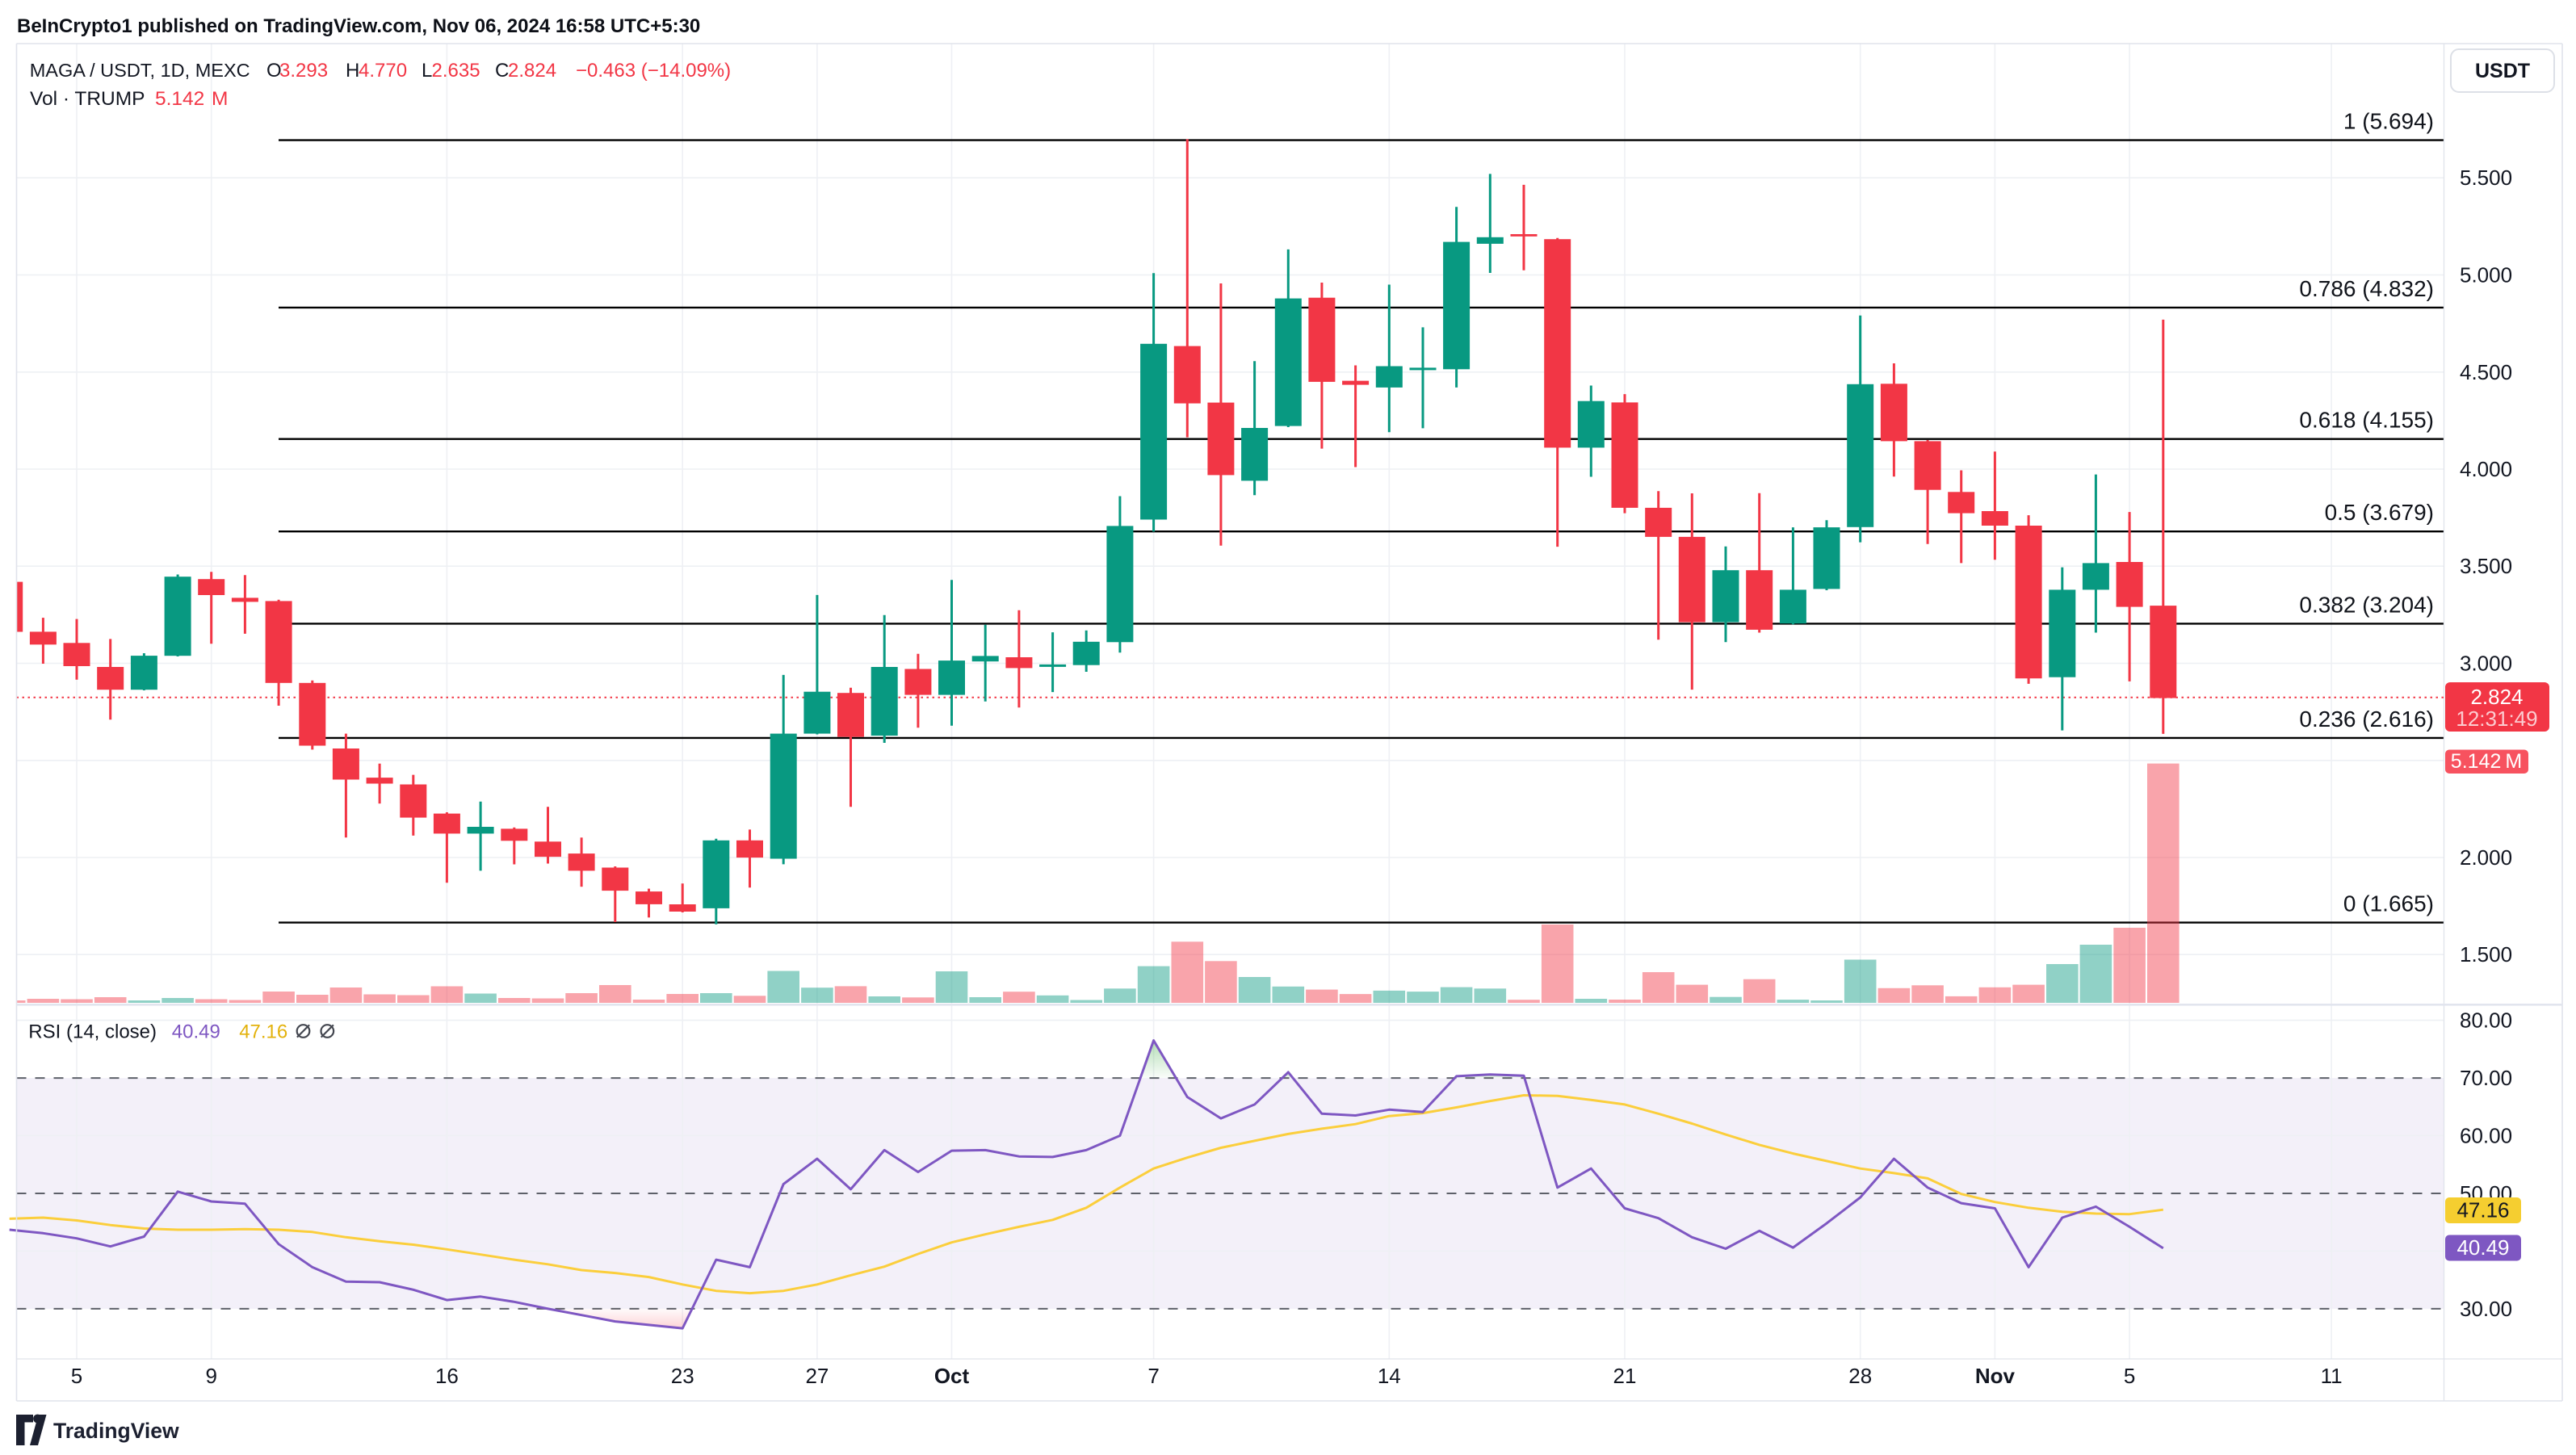  What do you see at coordinates (179, 99) in the screenshot?
I see `svg-text: 5.142` at bounding box center [179, 99].